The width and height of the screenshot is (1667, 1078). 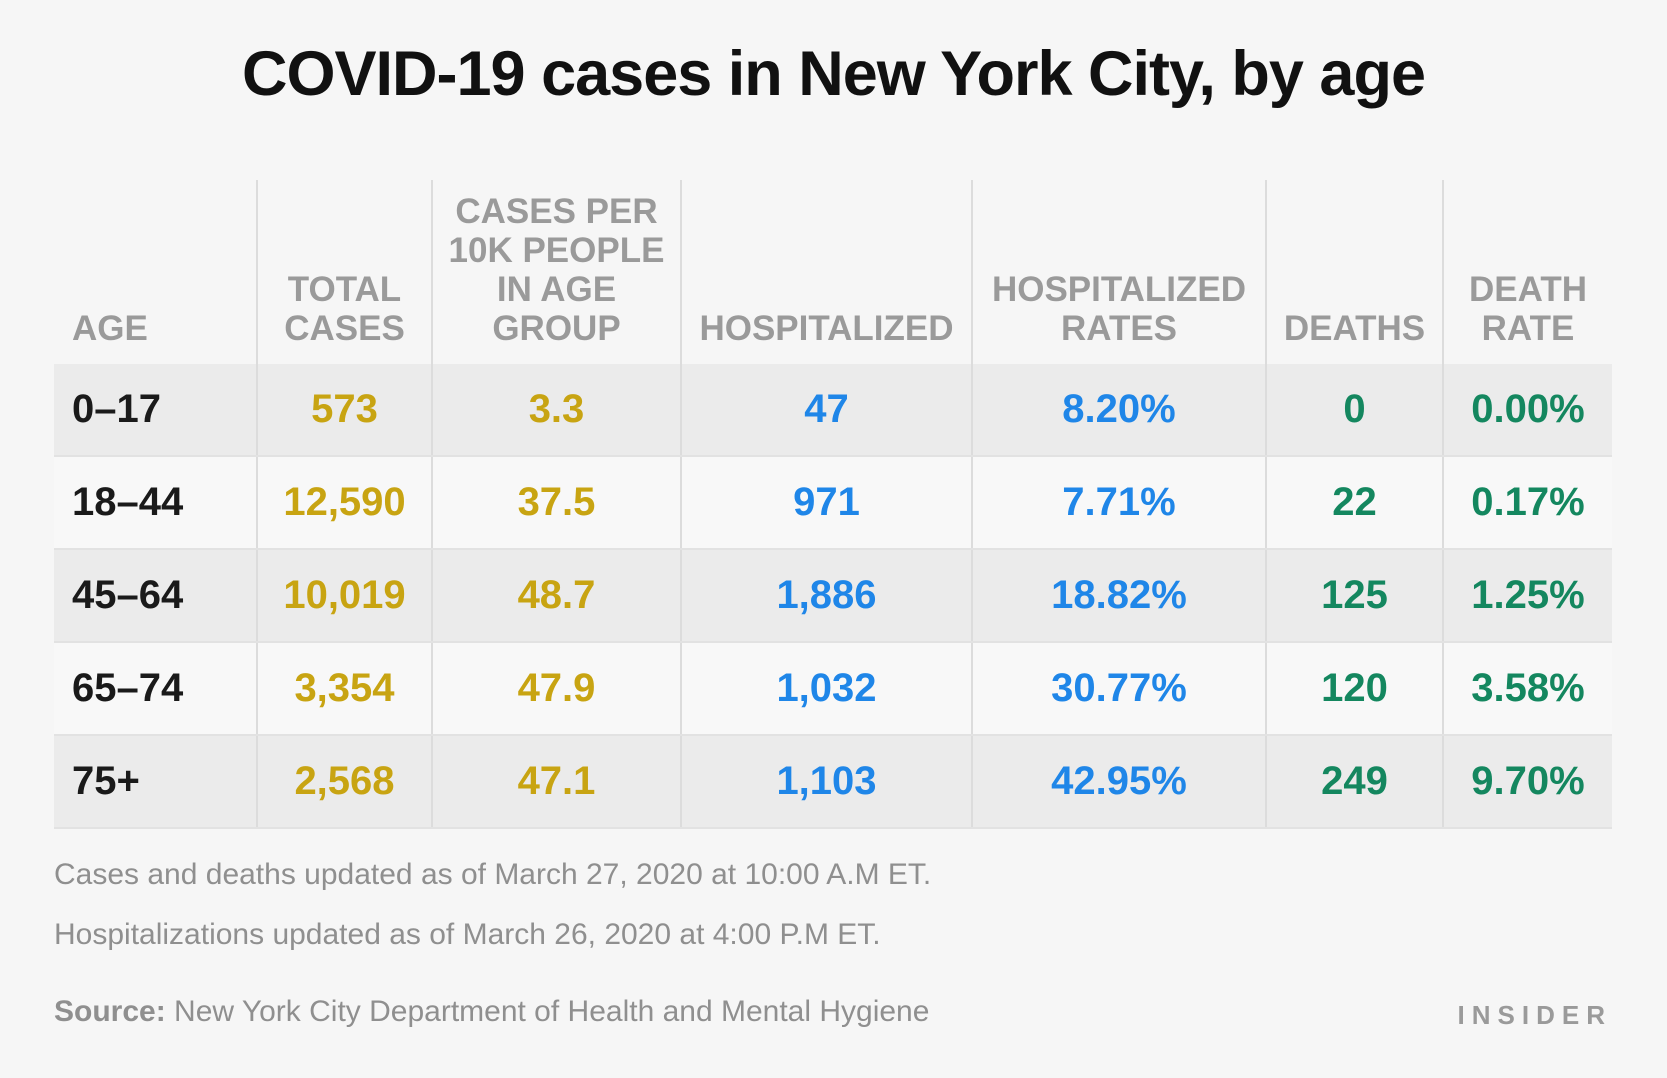 What do you see at coordinates (1118, 596) in the screenshot?
I see `hospitalized-rate-cell: 18.82%` at bounding box center [1118, 596].